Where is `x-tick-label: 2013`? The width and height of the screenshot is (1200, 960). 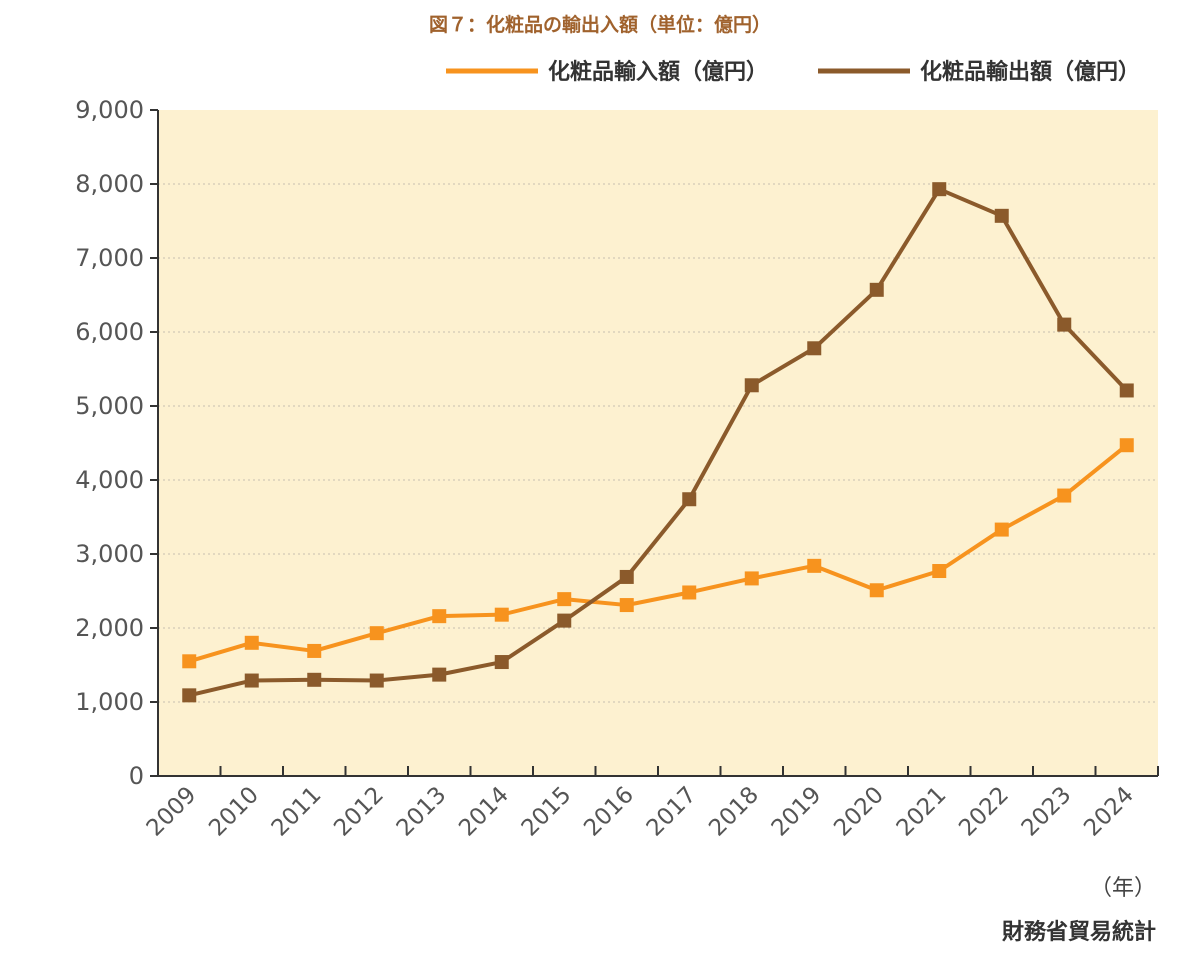 x-tick-label: 2013 is located at coordinates (422, 812).